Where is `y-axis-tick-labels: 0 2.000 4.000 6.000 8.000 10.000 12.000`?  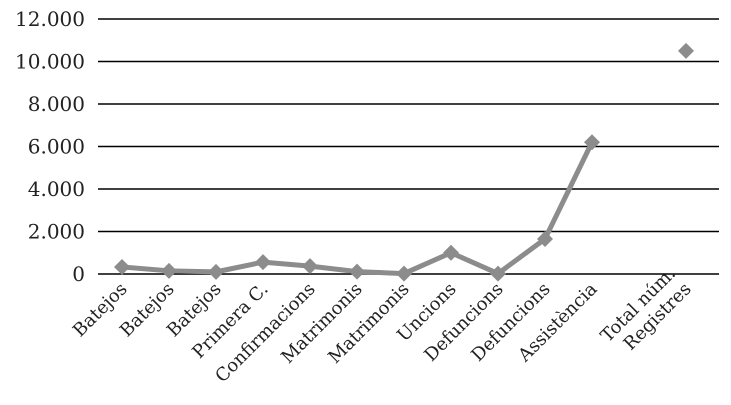
y-axis-tick-labels: 0 2.000 4.000 6.000 8.000 10.000 12.000 is located at coordinates (50, 146).